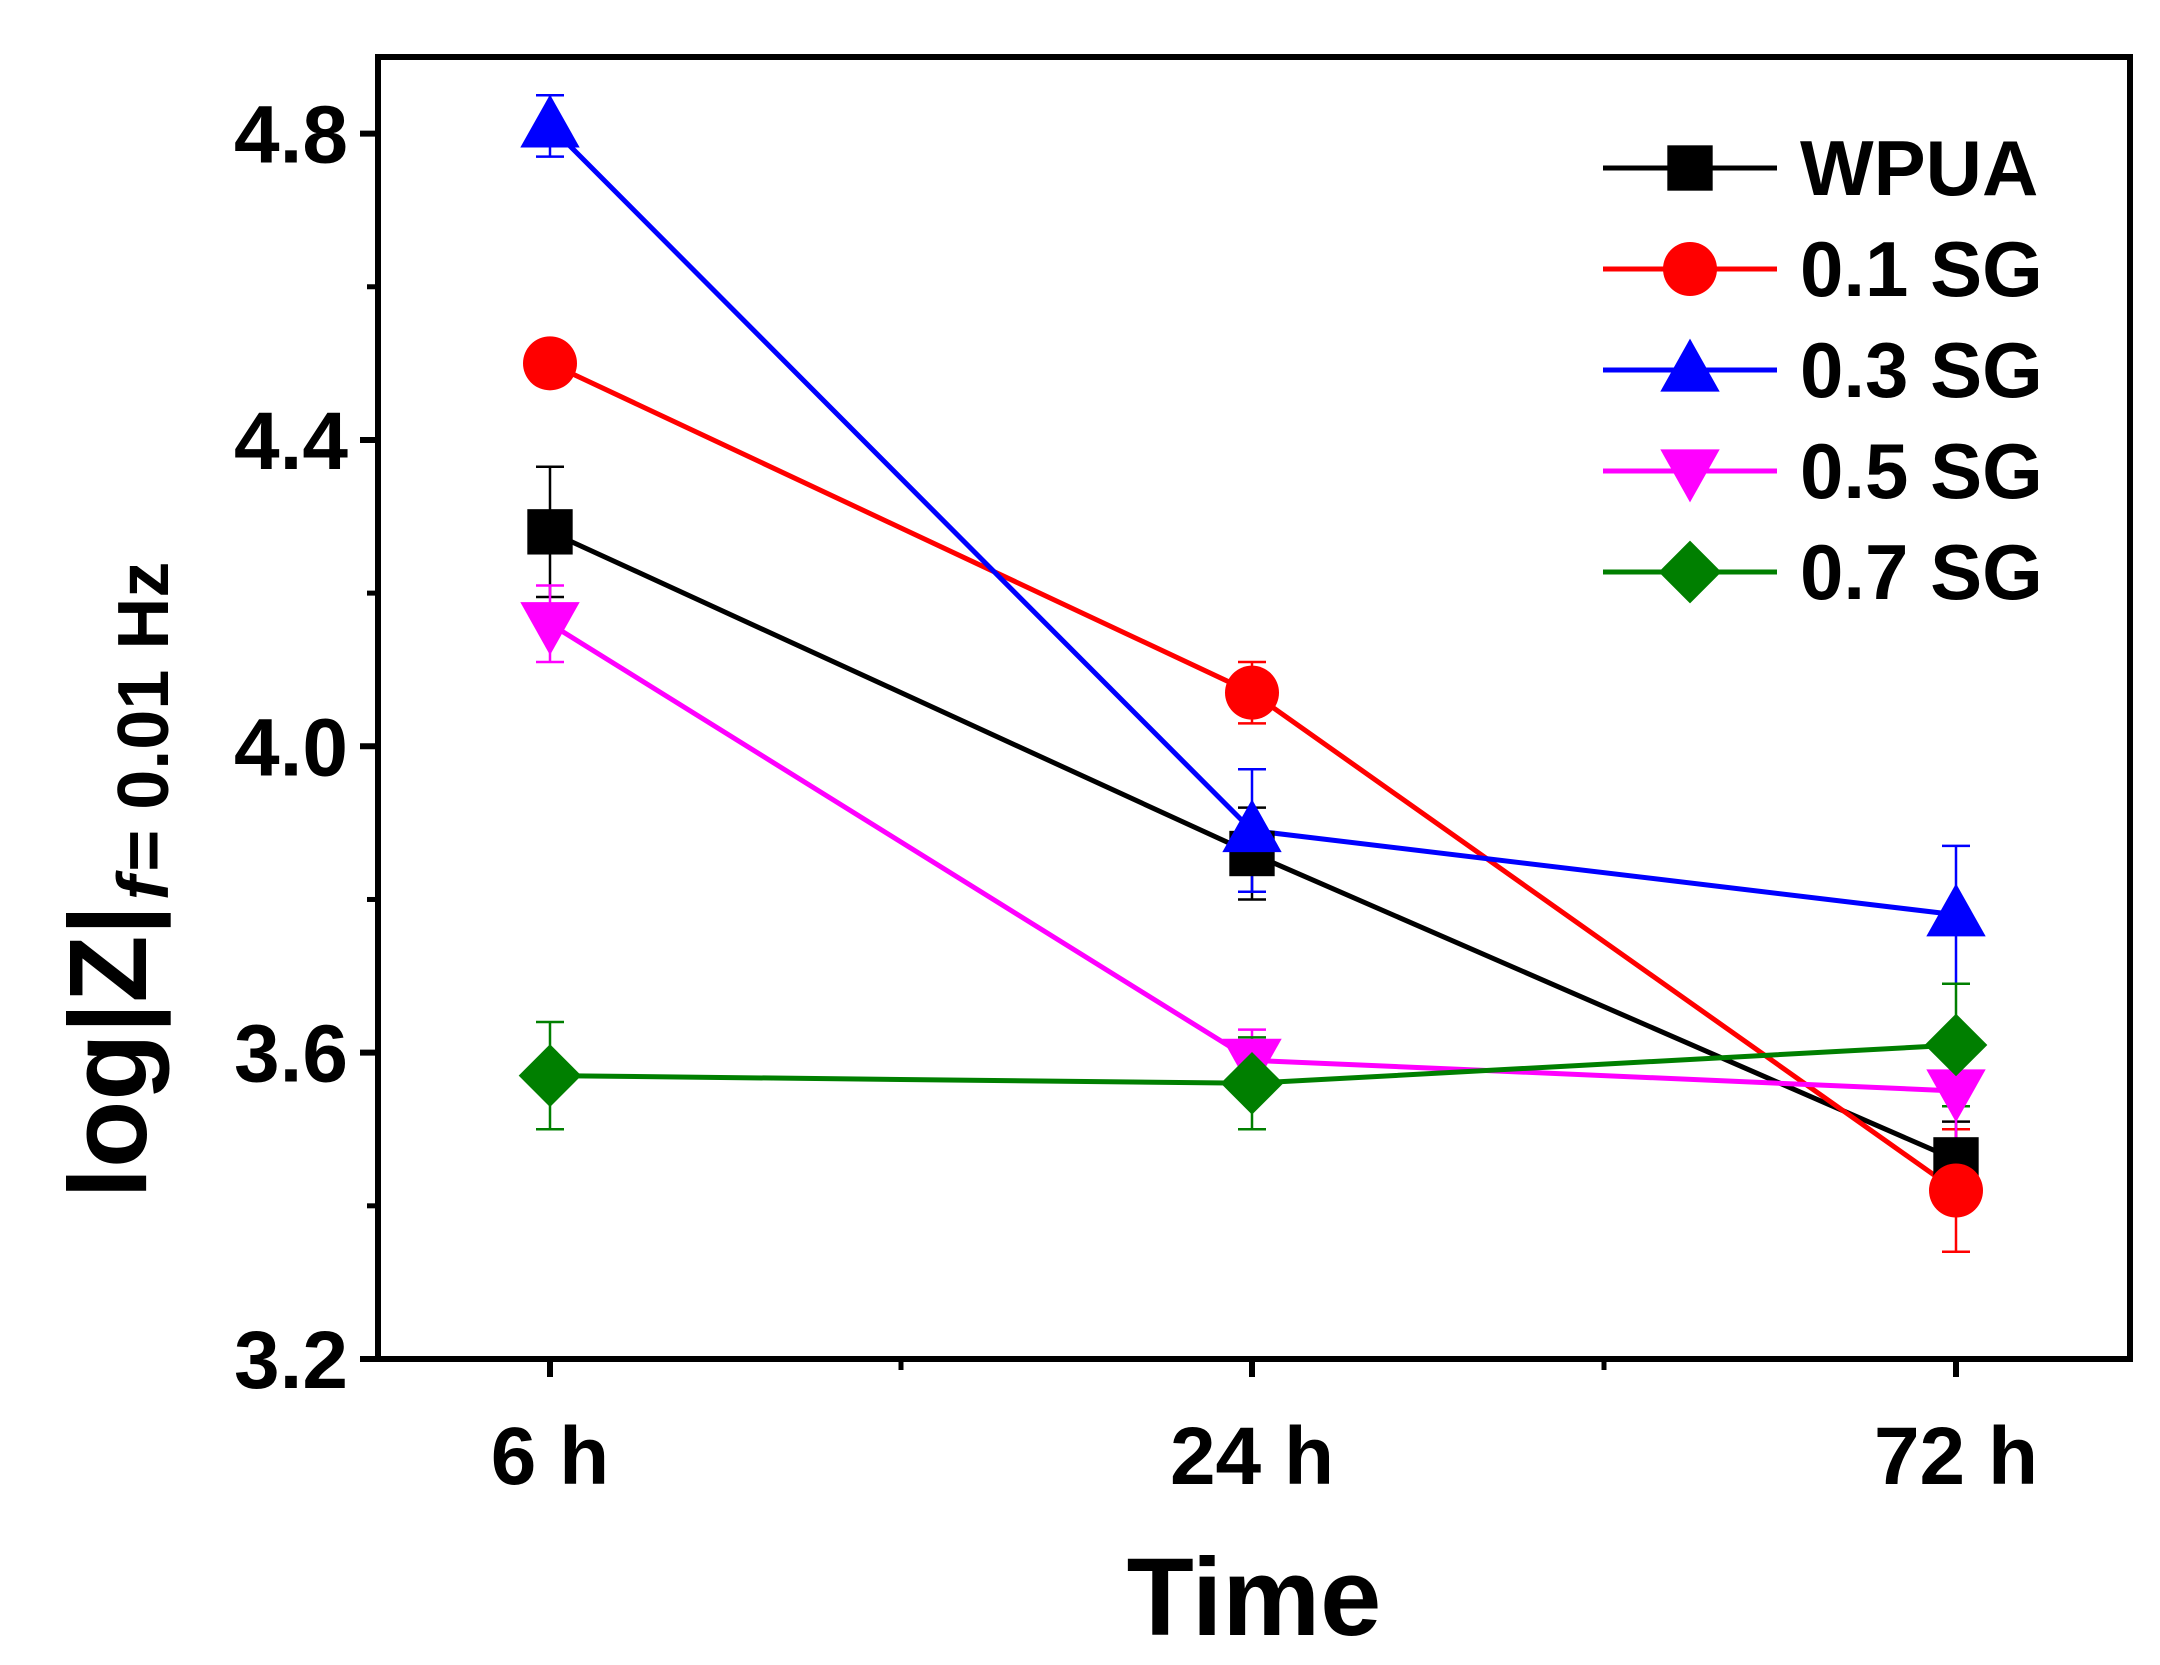  What do you see at coordinates (144, 885) in the screenshot?
I see `y-axis-title-sub-italic: f` at bounding box center [144, 885].